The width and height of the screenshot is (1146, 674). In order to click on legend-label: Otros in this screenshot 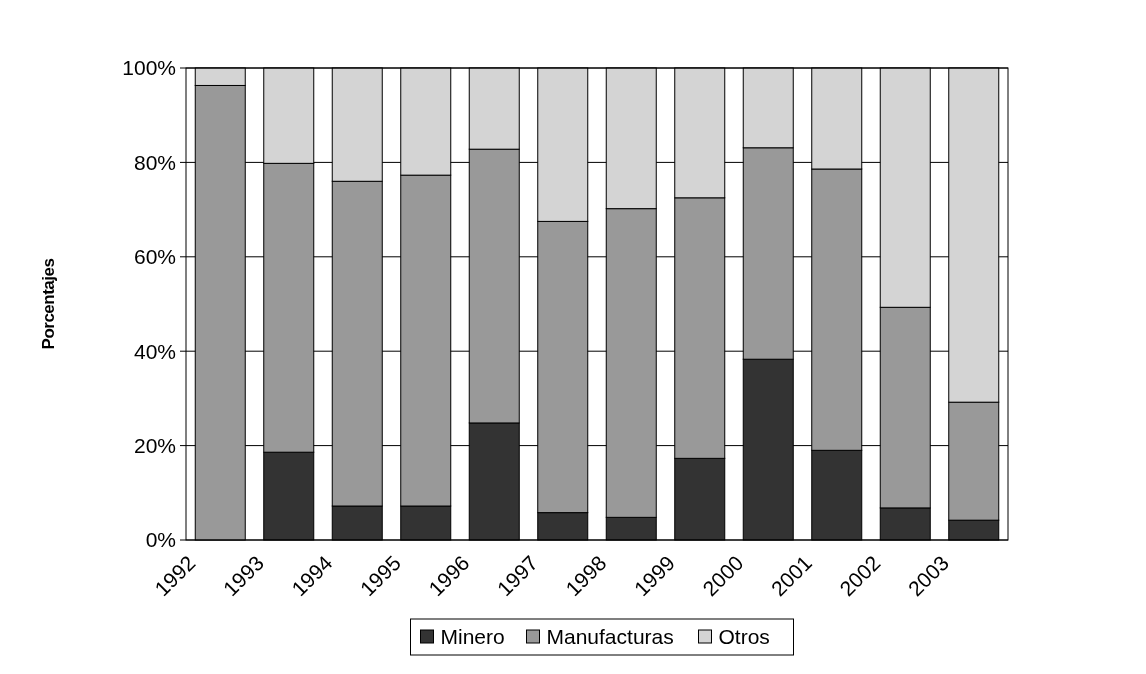, I will do `click(744, 637)`.